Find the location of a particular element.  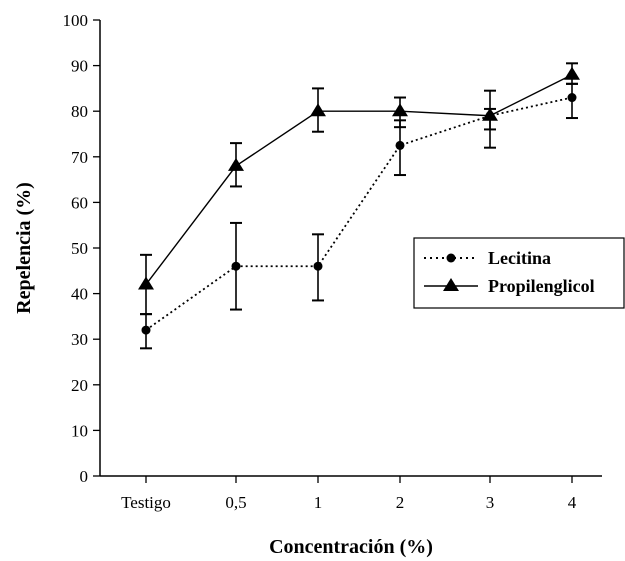

y-ticks: 0 10 20 30 40 50 60 70 80 90 100 is located at coordinates (81, 248).